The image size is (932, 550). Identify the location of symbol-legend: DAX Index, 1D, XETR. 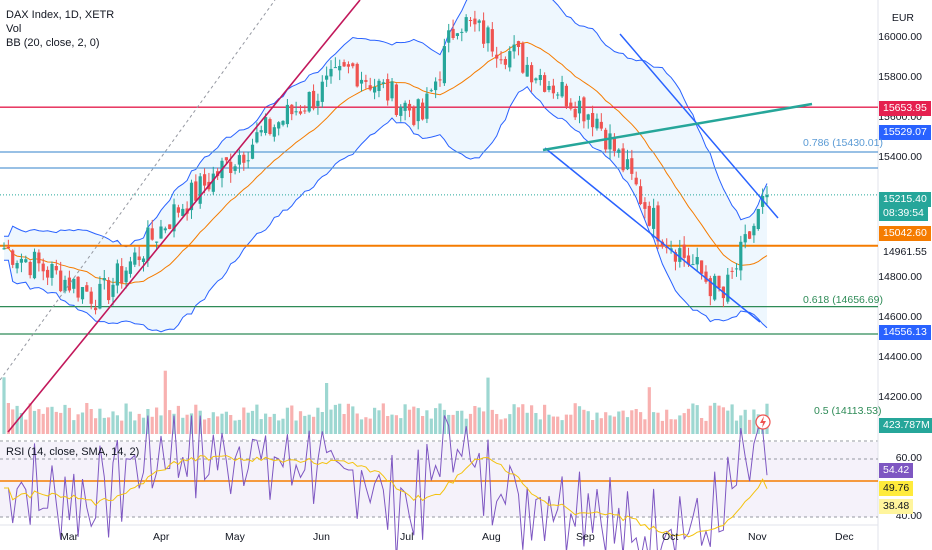
(60, 15).